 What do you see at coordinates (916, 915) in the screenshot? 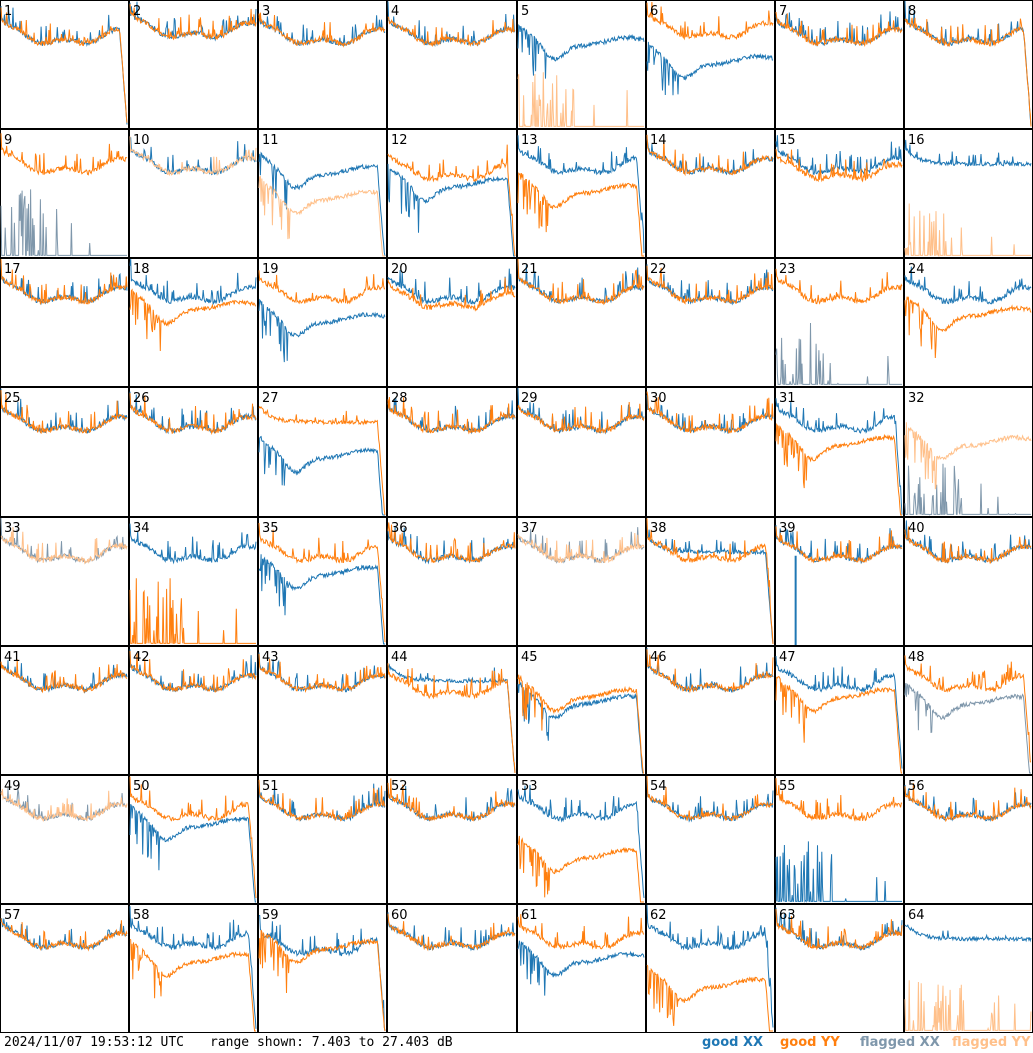
I see `tile-number: 64` at bounding box center [916, 915].